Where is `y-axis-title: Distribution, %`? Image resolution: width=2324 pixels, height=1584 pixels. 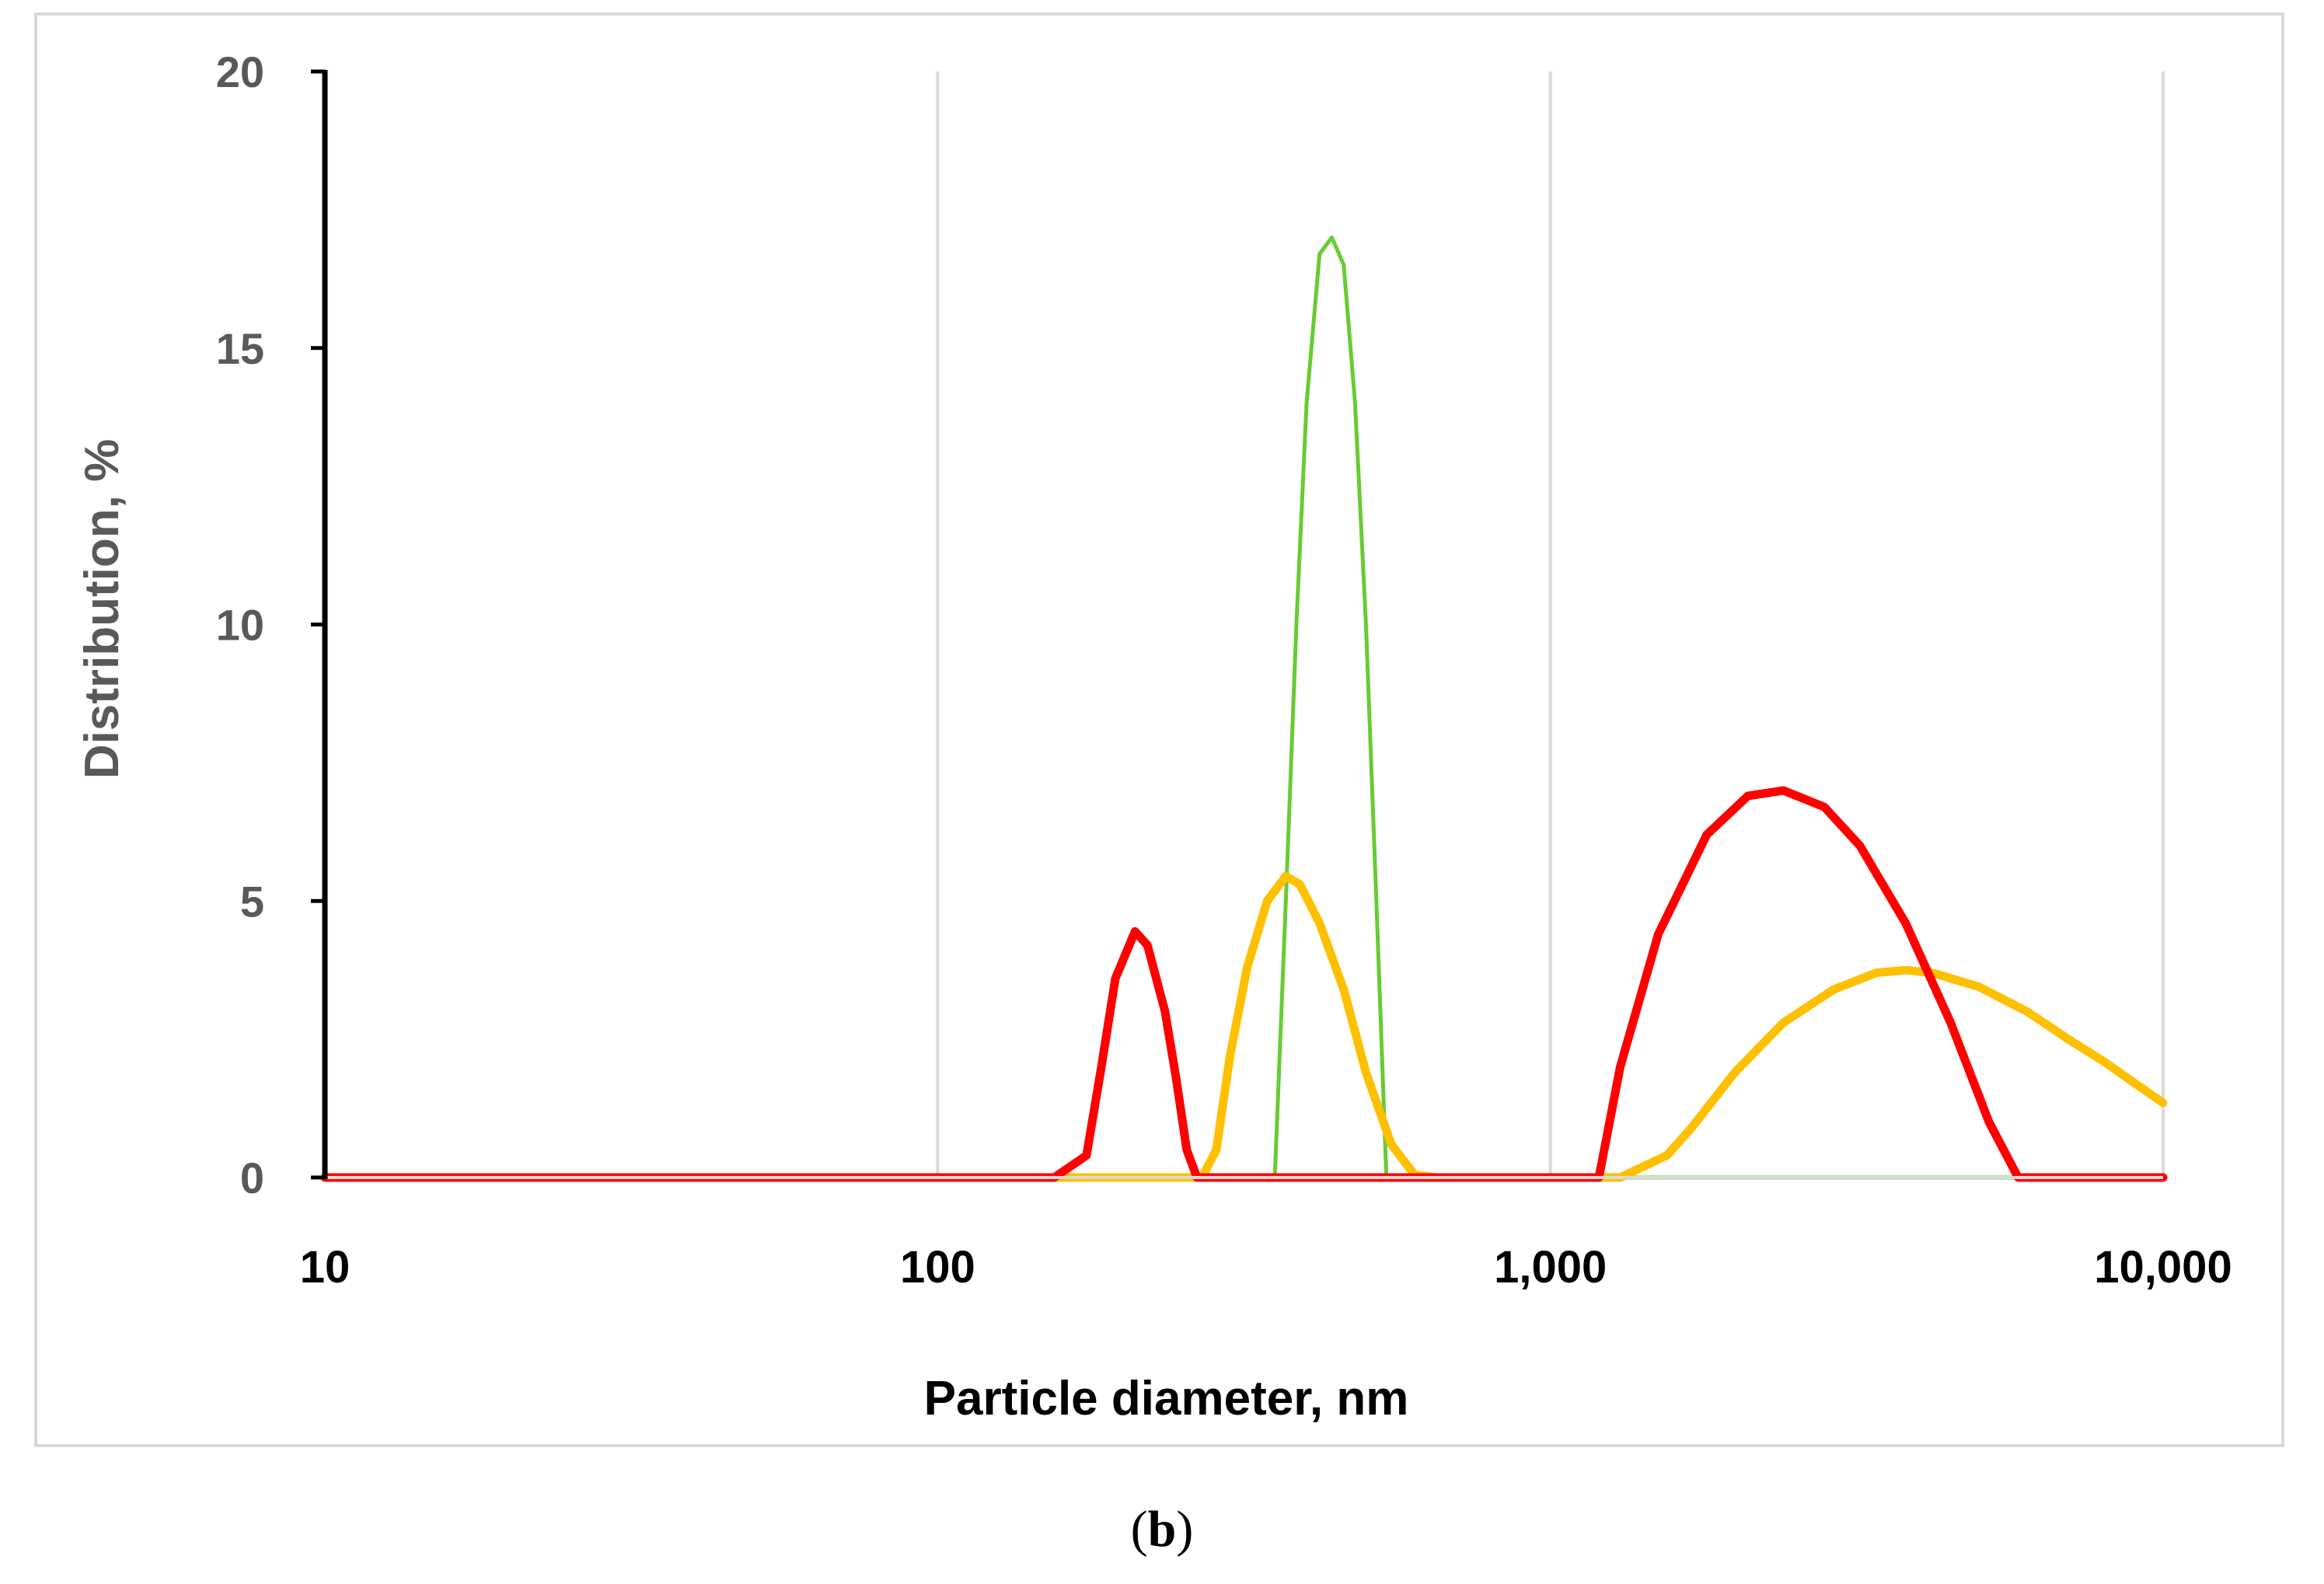 y-axis-title: Distribution, % is located at coordinates (102, 609).